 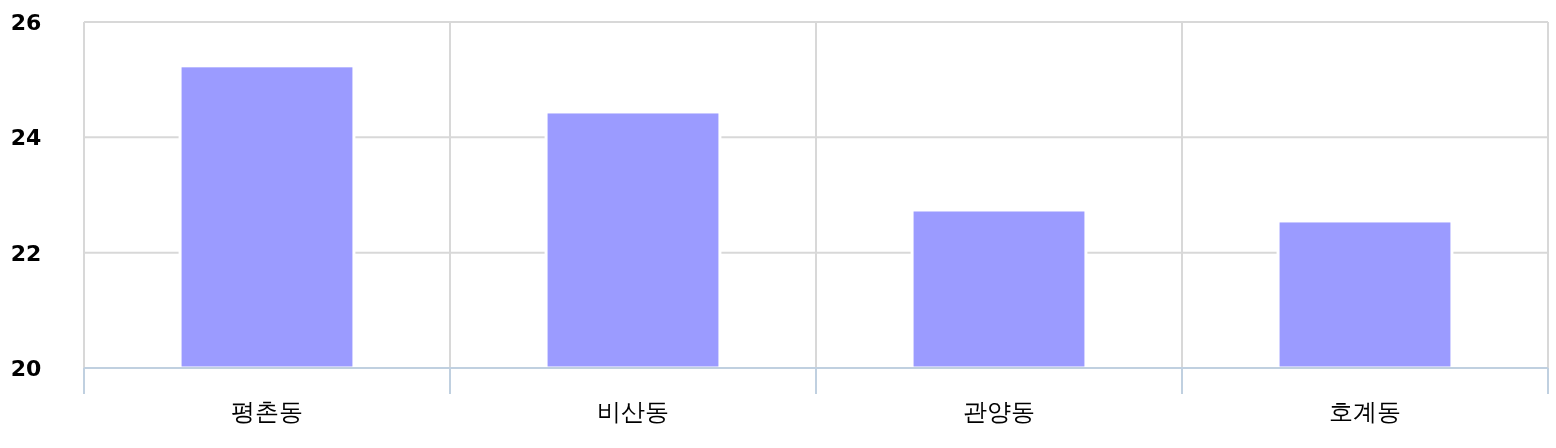 I want to click on y-tick-label: 20, so click(x=26, y=368).